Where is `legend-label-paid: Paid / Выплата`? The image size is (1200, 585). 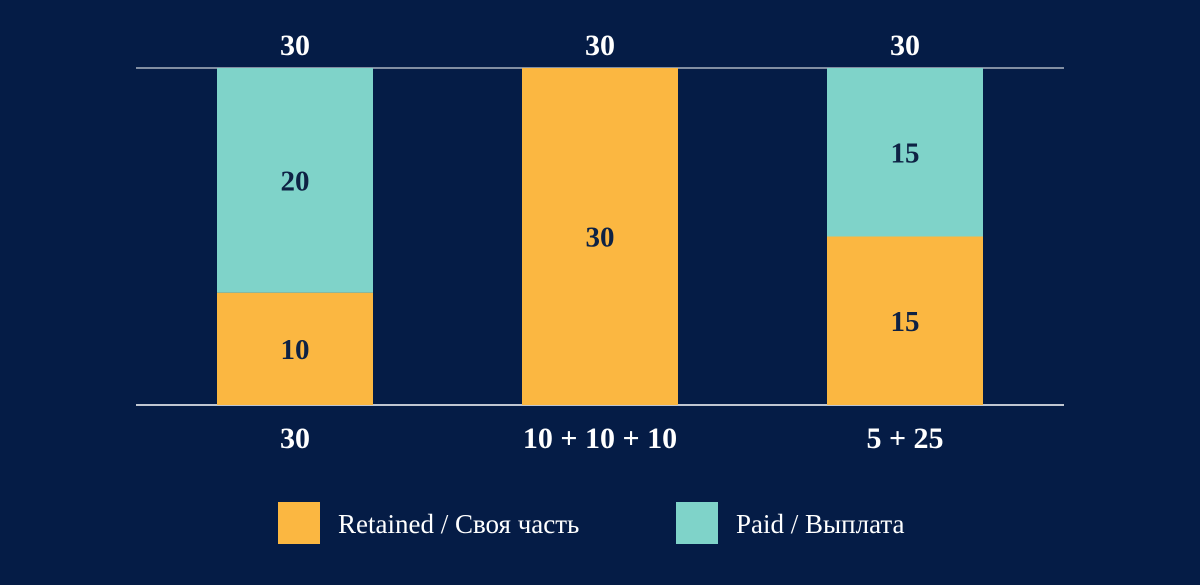
legend-label-paid: Paid / Выплата is located at coordinates (820, 524).